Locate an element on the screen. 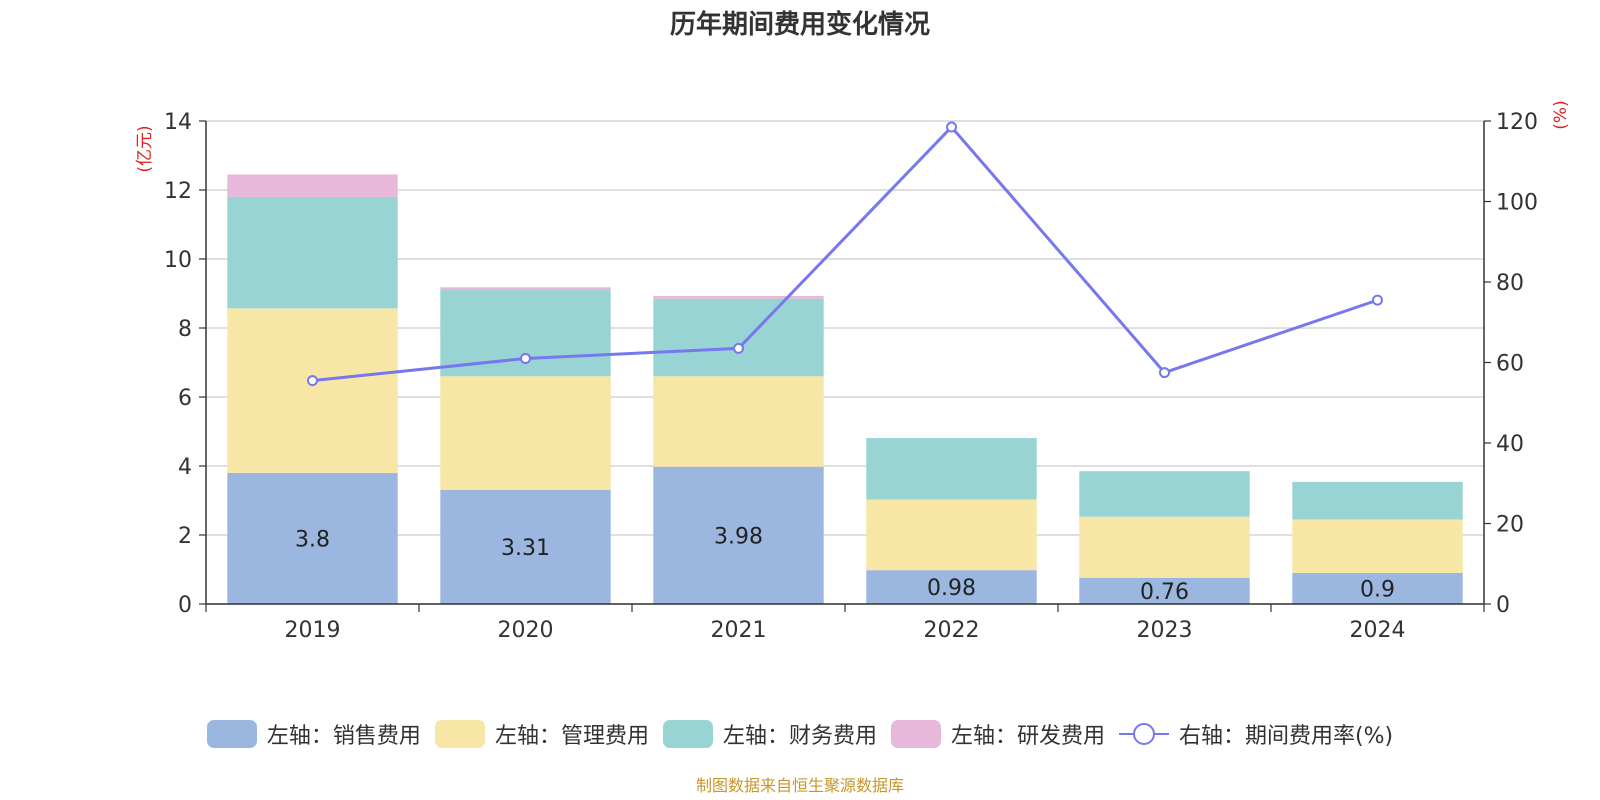 The width and height of the screenshot is (1600, 800). legend-label-admin: 左轴：管理费用 is located at coordinates (571, 736).